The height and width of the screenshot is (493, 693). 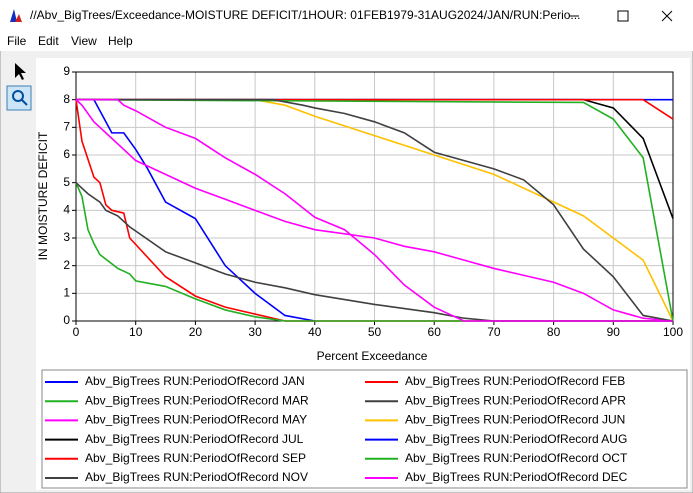 What do you see at coordinates (66, 154) in the screenshot?
I see `y-tick-label: 6` at bounding box center [66, 154].